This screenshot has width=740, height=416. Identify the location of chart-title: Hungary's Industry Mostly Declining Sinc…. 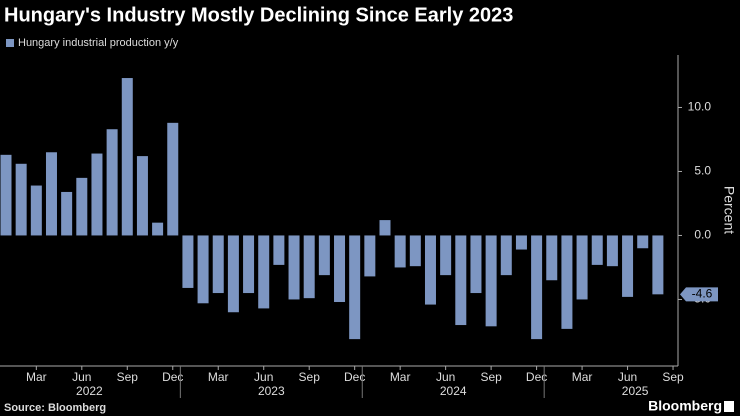
(258, 15).